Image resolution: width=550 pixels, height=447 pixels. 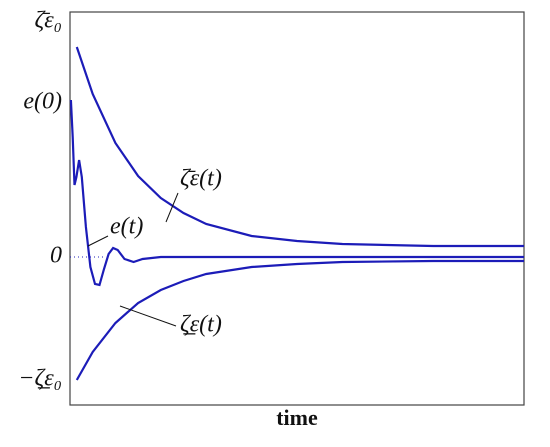 I want to click on y-tick-label: e(0), so click(x=42, y=102).